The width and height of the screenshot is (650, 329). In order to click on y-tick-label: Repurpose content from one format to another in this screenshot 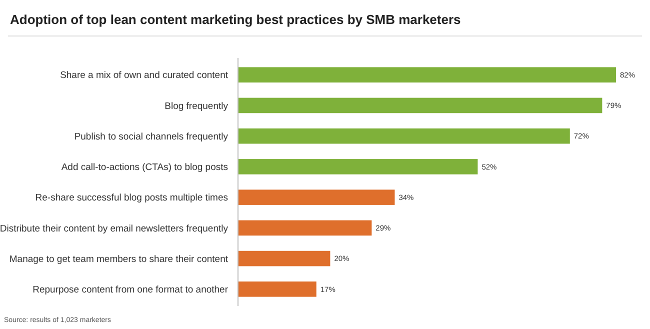, I will do `click(130, 290)`.